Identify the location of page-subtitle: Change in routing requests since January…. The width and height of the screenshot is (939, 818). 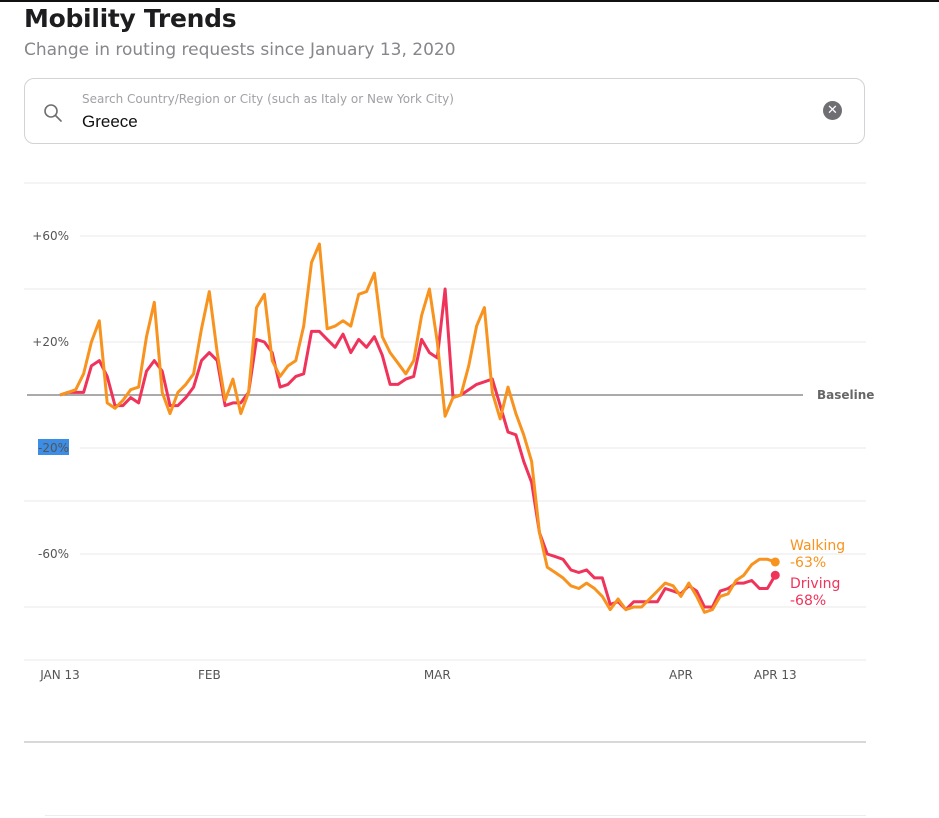
(240, 50).